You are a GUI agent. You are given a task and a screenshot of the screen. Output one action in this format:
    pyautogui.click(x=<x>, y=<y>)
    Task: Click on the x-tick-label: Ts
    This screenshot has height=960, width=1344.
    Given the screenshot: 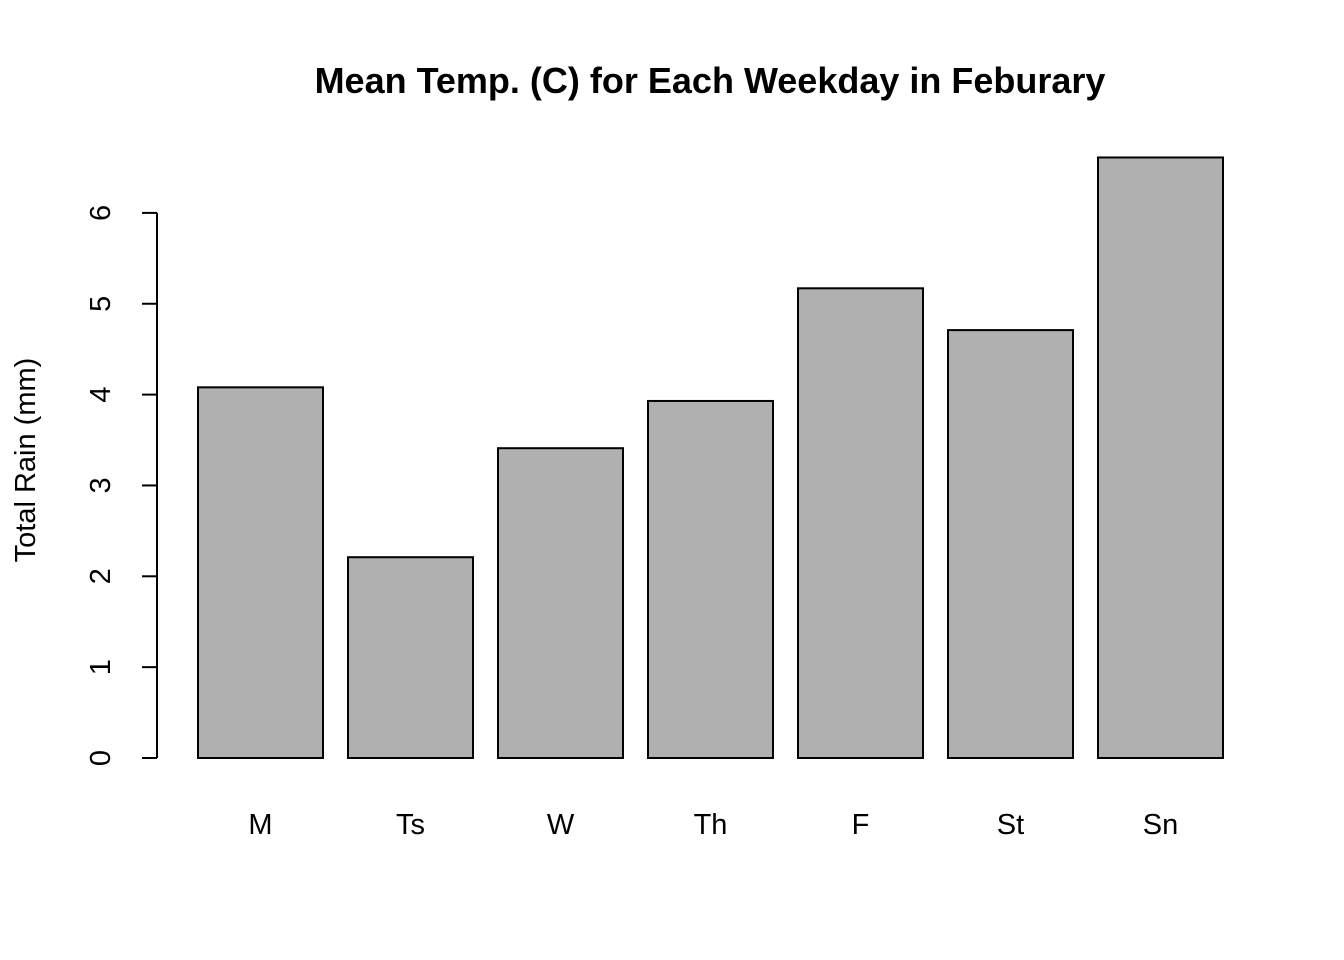 What is the action you would take?
    pyautogui.click(x=410, y=825)
    